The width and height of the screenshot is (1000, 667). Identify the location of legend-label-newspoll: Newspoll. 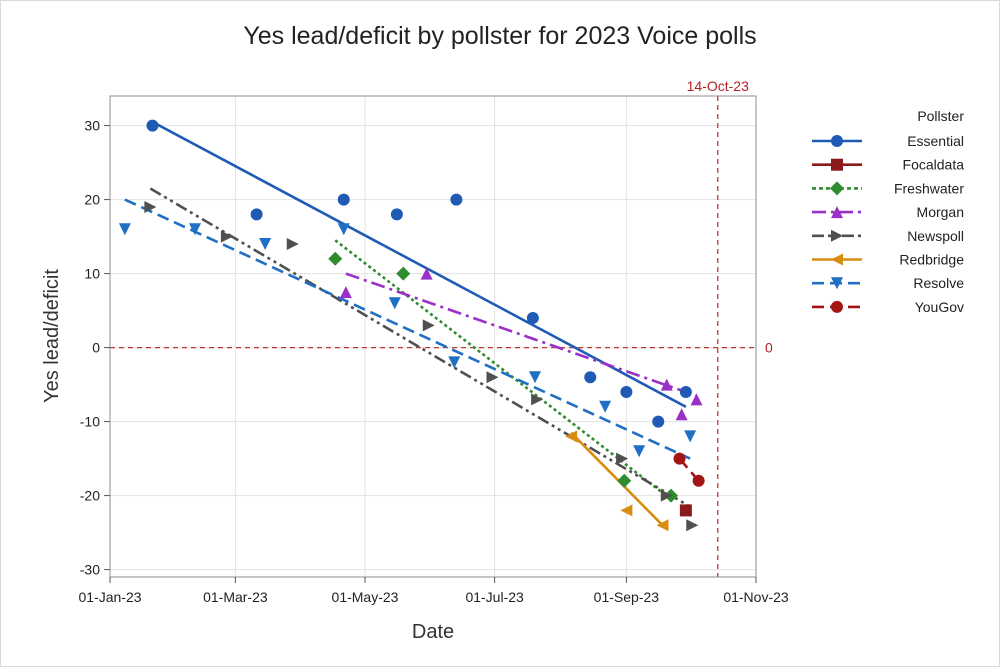
(935, 236).